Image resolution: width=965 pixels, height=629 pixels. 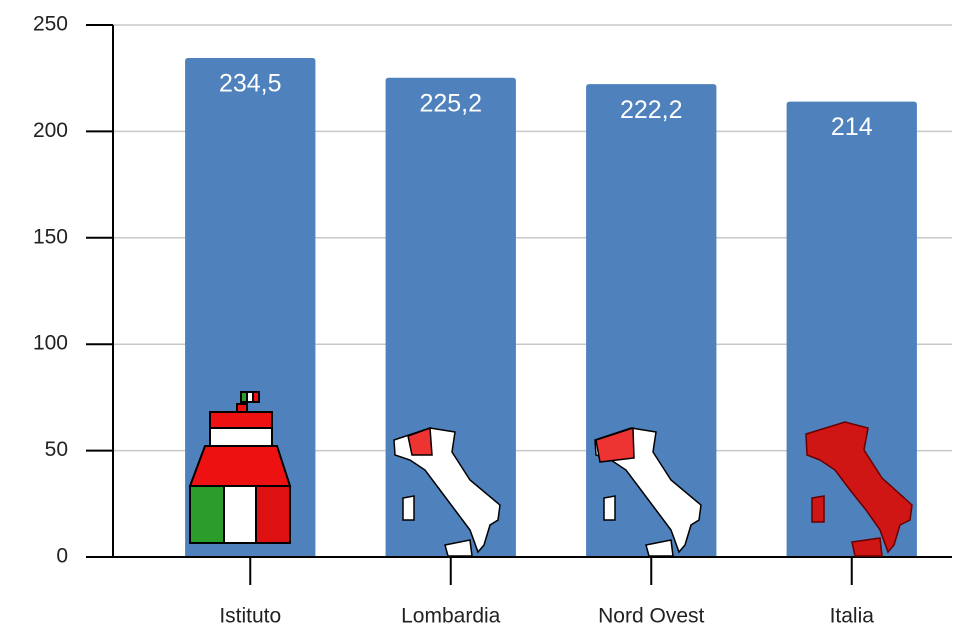 I want to click on y-tick-label: 0, so click(x=62, y=556).